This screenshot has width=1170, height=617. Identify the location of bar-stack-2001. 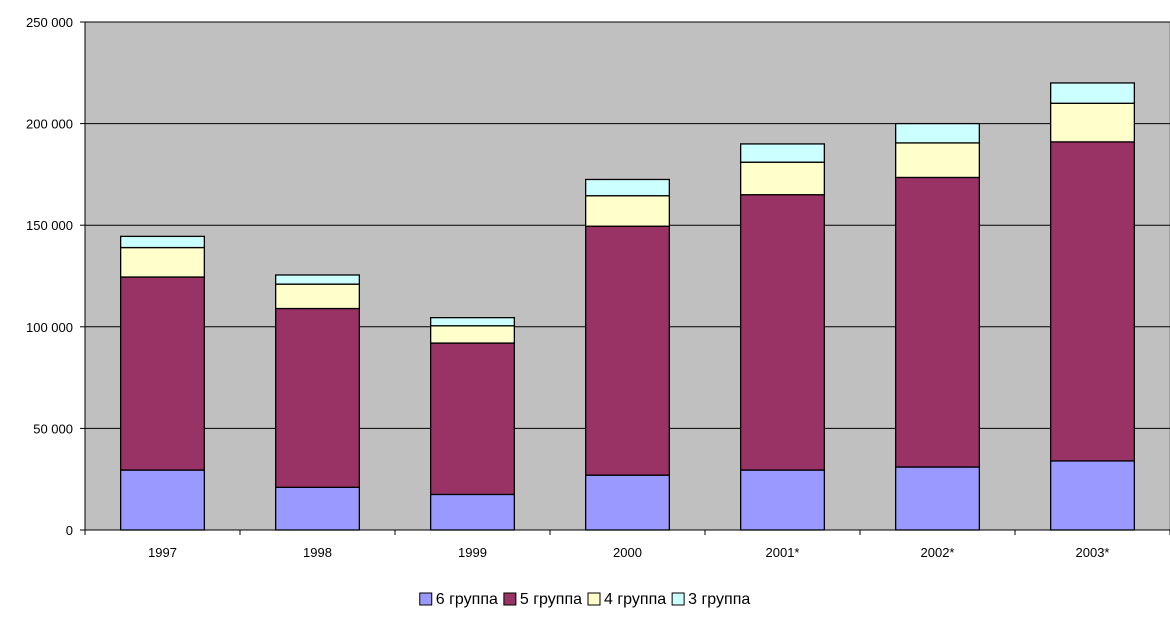
(783, 337).